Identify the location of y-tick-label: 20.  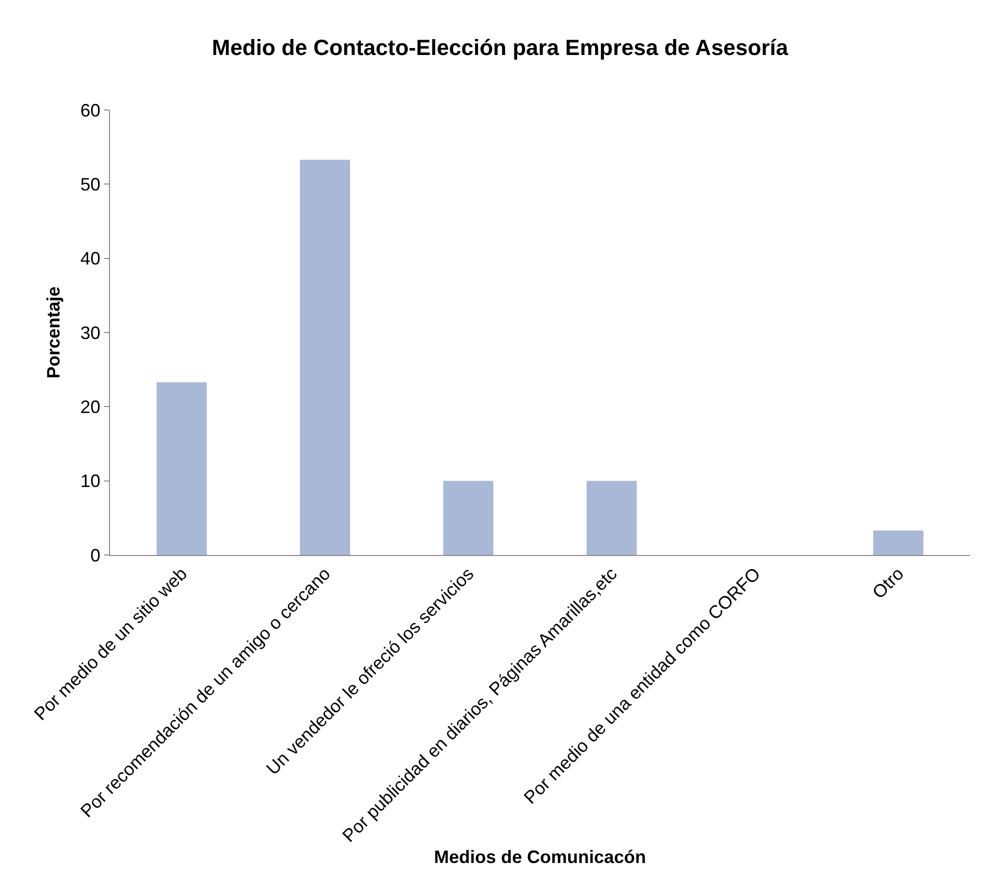
(90, 406).